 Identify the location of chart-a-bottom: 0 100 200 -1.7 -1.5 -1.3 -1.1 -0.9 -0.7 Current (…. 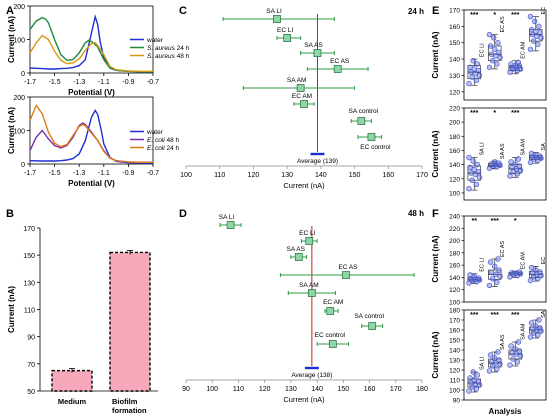
(93, 141).